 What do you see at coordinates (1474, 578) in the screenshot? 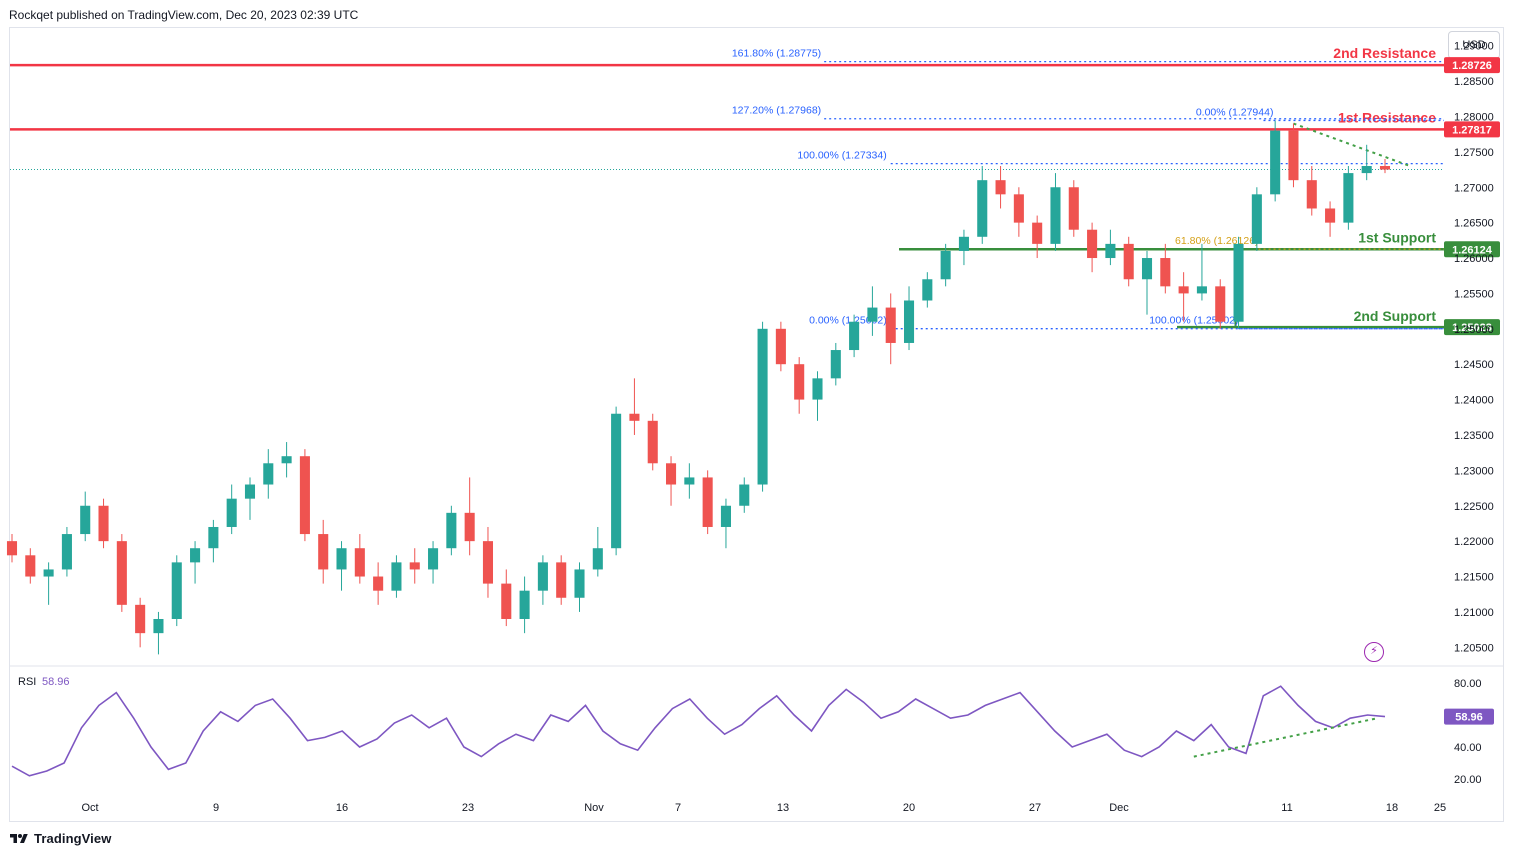
I see `price-tick-label: 1.21500` at bounding box center [1474, 578].